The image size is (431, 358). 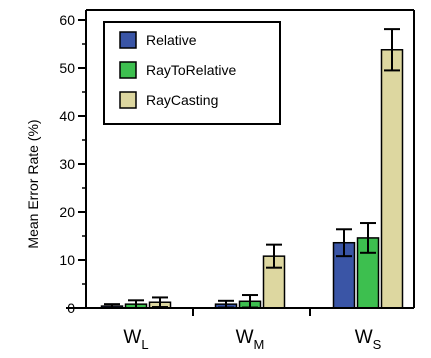 What do you see at coordinates (67, 68) in the screenshot?
I see `y-tick-label-50: 50` at bounding box center [67, 68].